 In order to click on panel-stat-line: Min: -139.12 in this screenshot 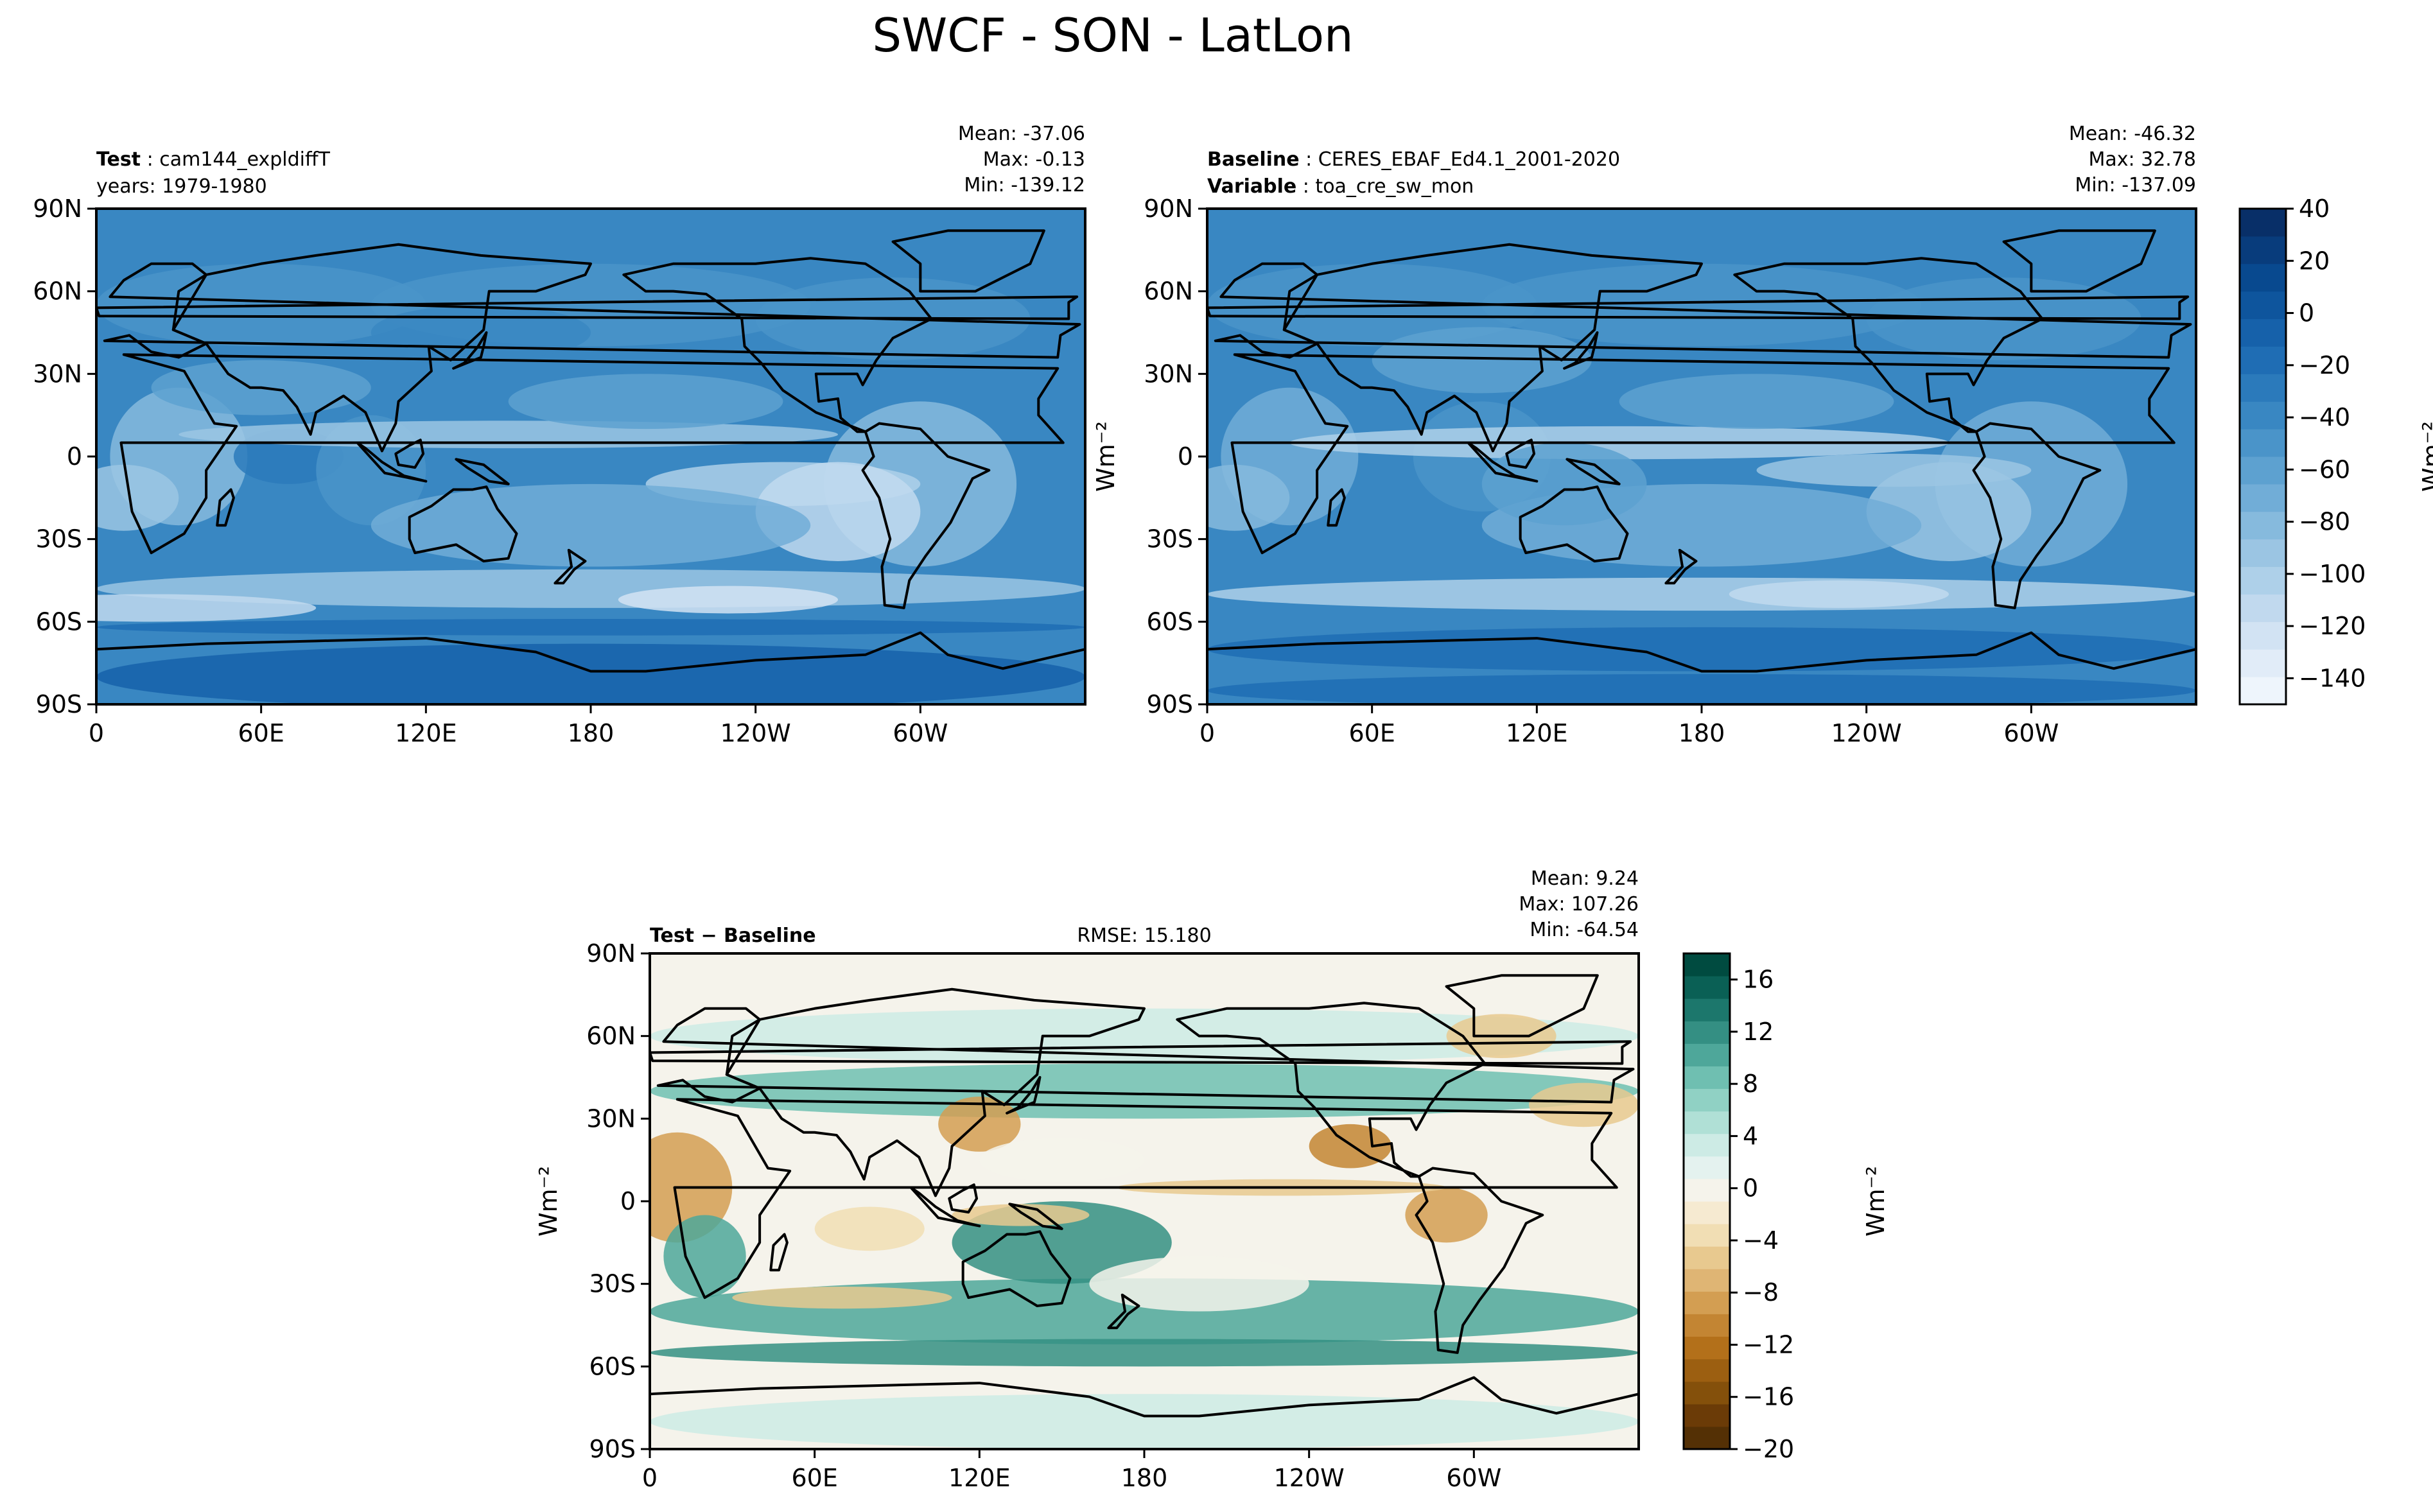, I will do `click(1024, 185)`.